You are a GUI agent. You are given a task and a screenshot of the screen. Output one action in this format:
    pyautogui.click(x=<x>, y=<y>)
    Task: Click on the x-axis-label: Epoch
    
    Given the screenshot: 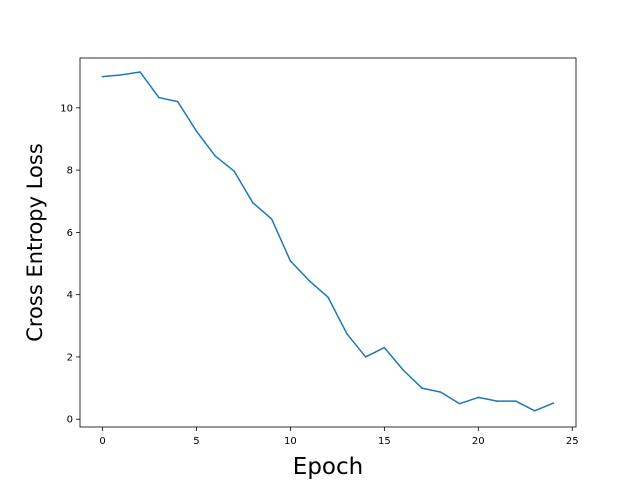 What is the action you would take?
    pyautogui.click(x=328, y=467)
    